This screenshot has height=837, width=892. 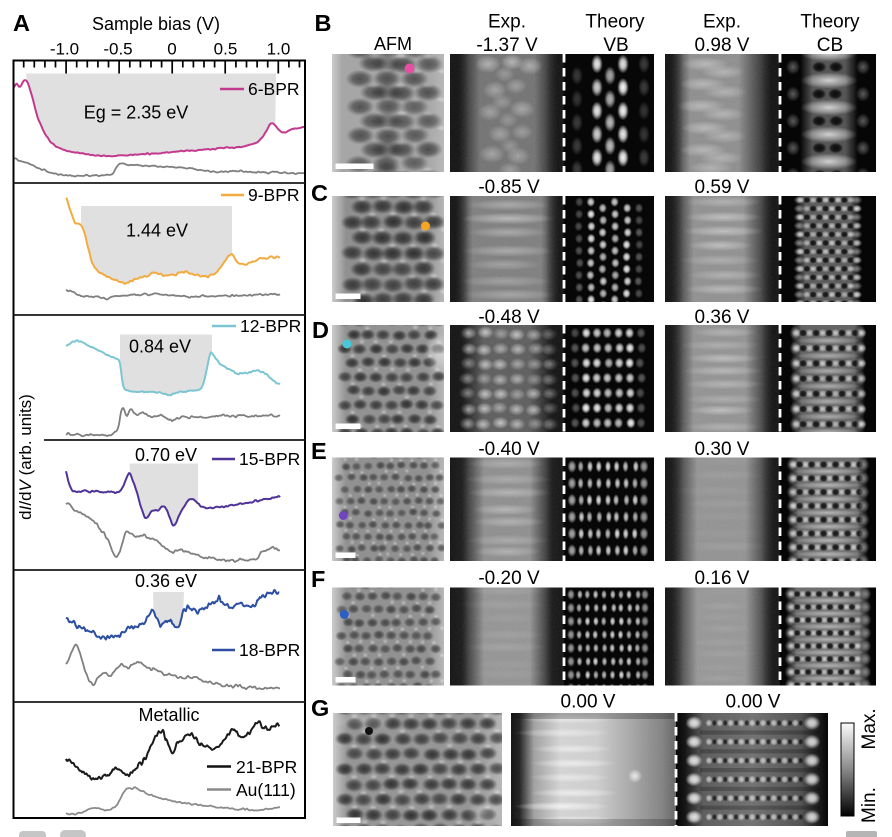 I want to click on svg-text: 15-BPR, so click(x=269, y=459).